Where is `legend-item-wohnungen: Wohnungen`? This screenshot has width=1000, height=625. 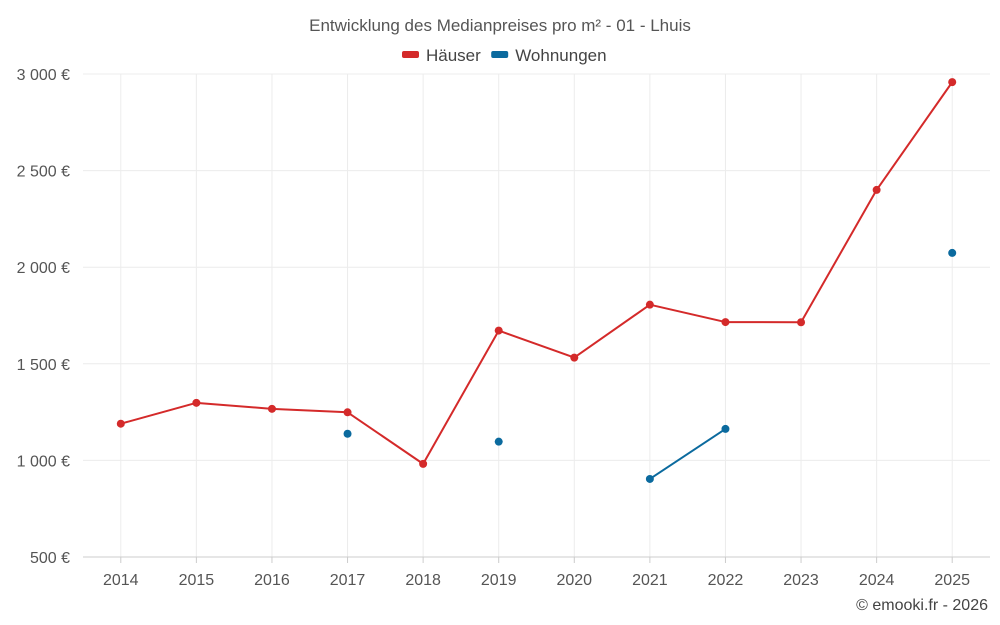 legend-item-wohnungen: Wohnungen is located at coordinates (549, 55).